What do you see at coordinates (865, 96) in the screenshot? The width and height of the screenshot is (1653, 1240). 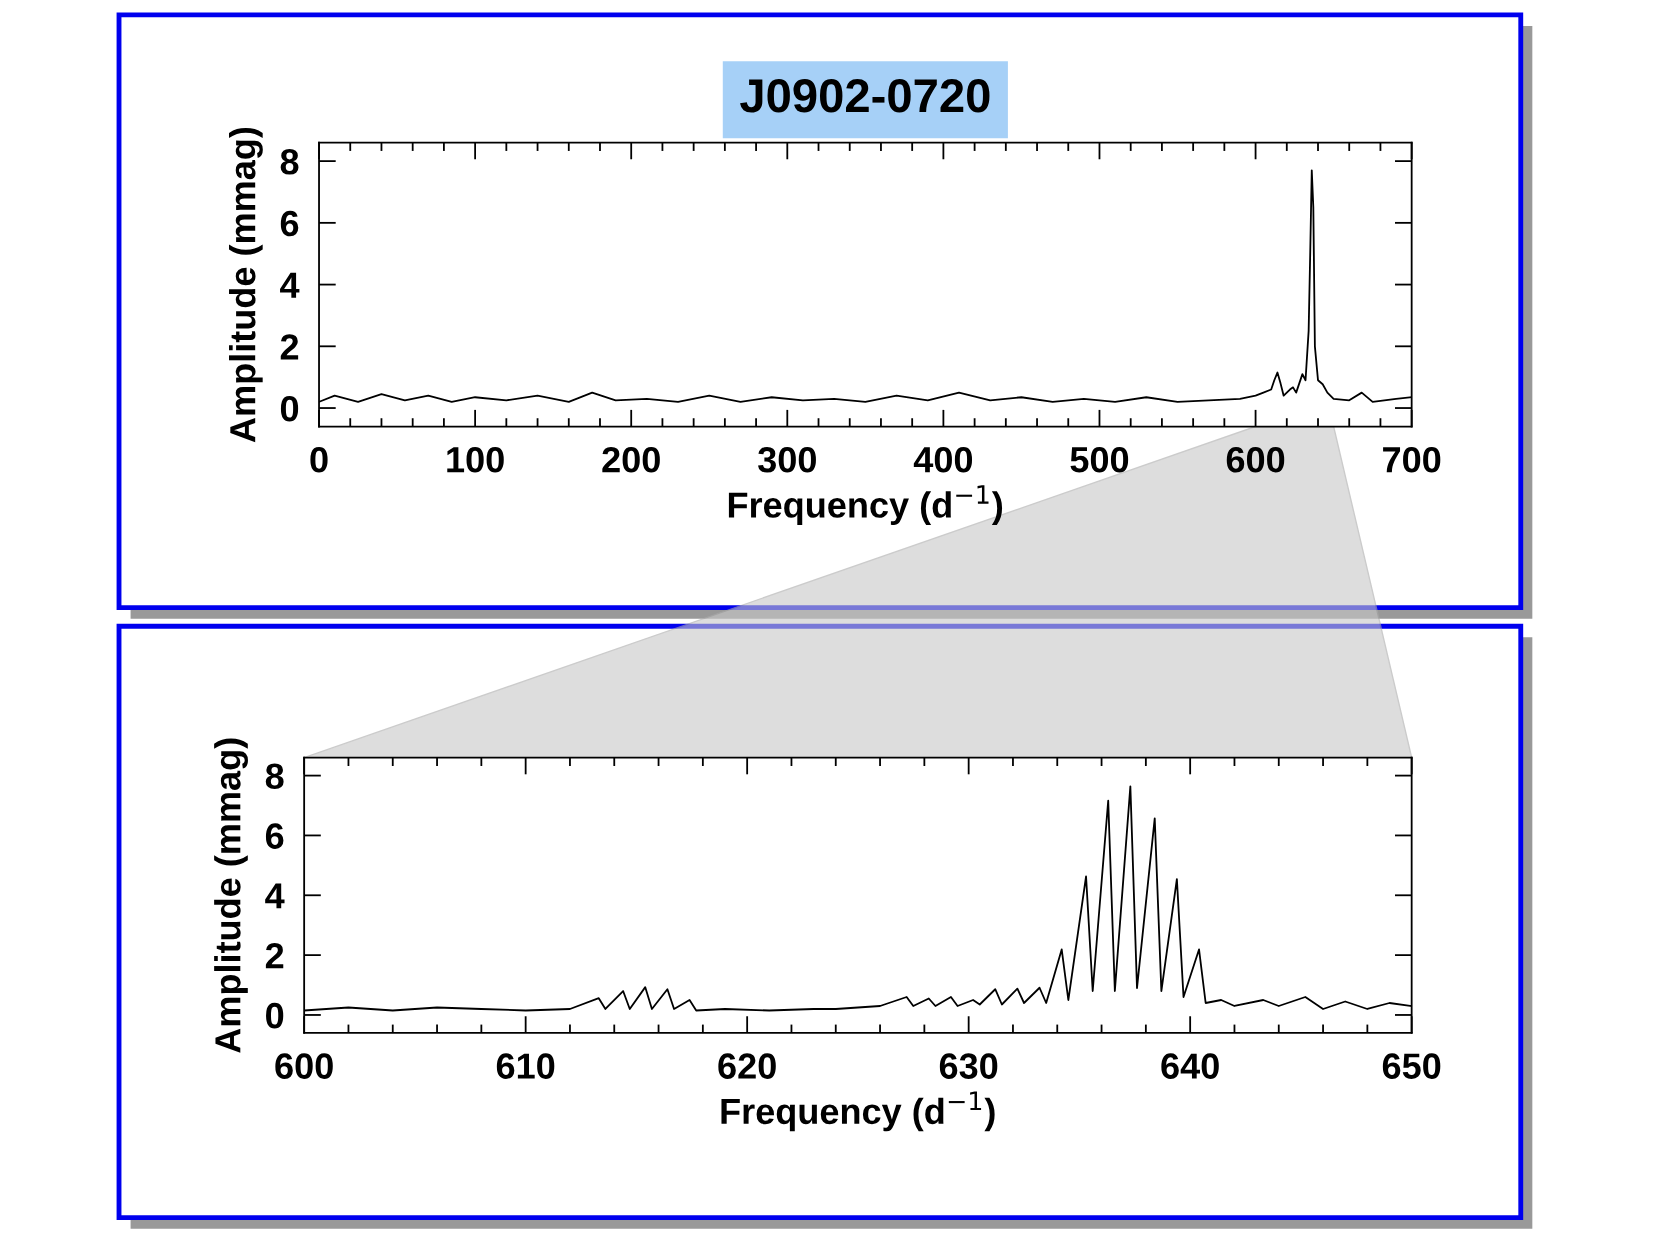 I see `chart-title: J0902-0720` at bounding box center [865, 96].